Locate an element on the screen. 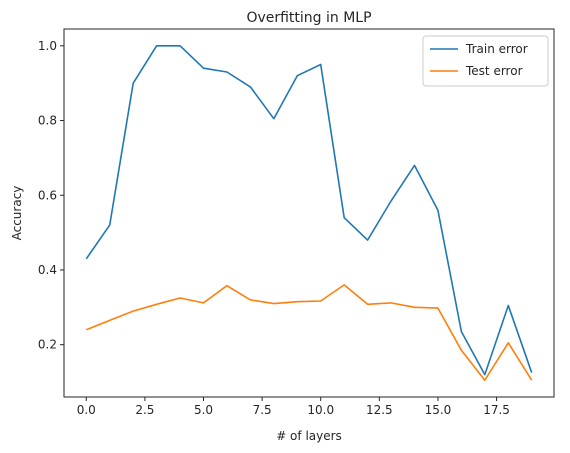 Image resolution: width=570 pixels, height=453 pixels. legend-label-train-error: Train error is located at coordinates (496, 49).